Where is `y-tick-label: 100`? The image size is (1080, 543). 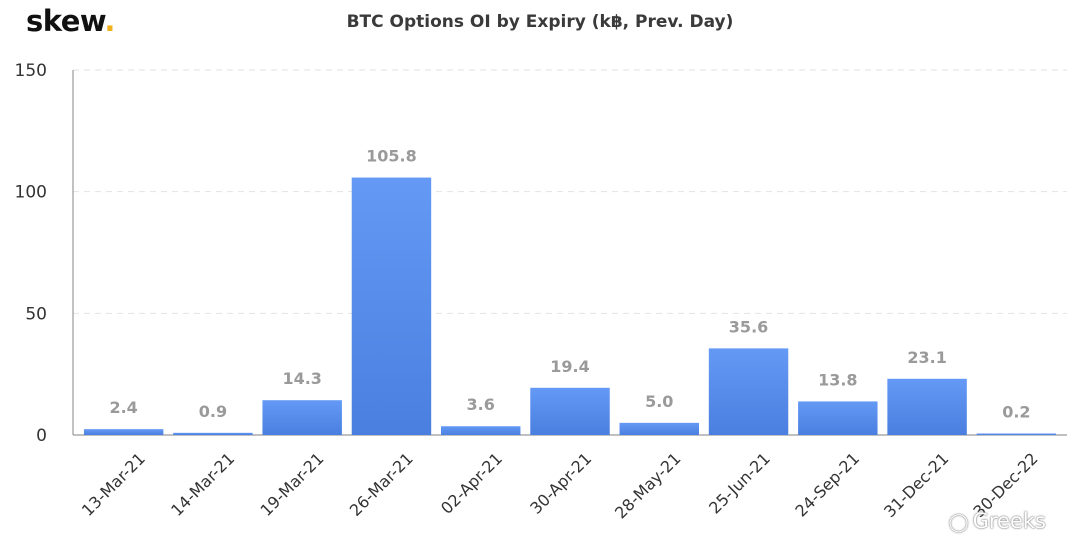
y-tick-label: 100 is located at coordinates (31, 193).